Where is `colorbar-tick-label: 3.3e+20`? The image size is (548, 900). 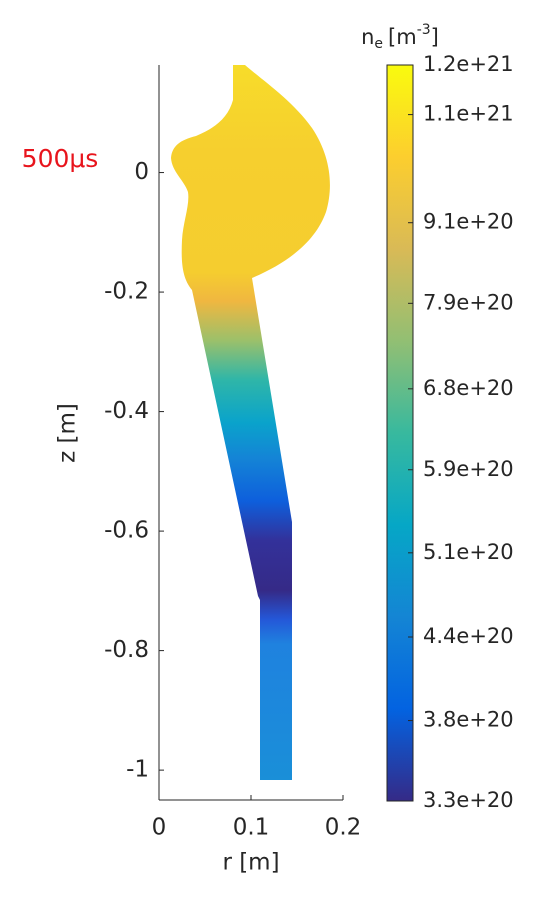
colorbar-tick-label: 3.3e+20 is located at coordinates (468, 800).